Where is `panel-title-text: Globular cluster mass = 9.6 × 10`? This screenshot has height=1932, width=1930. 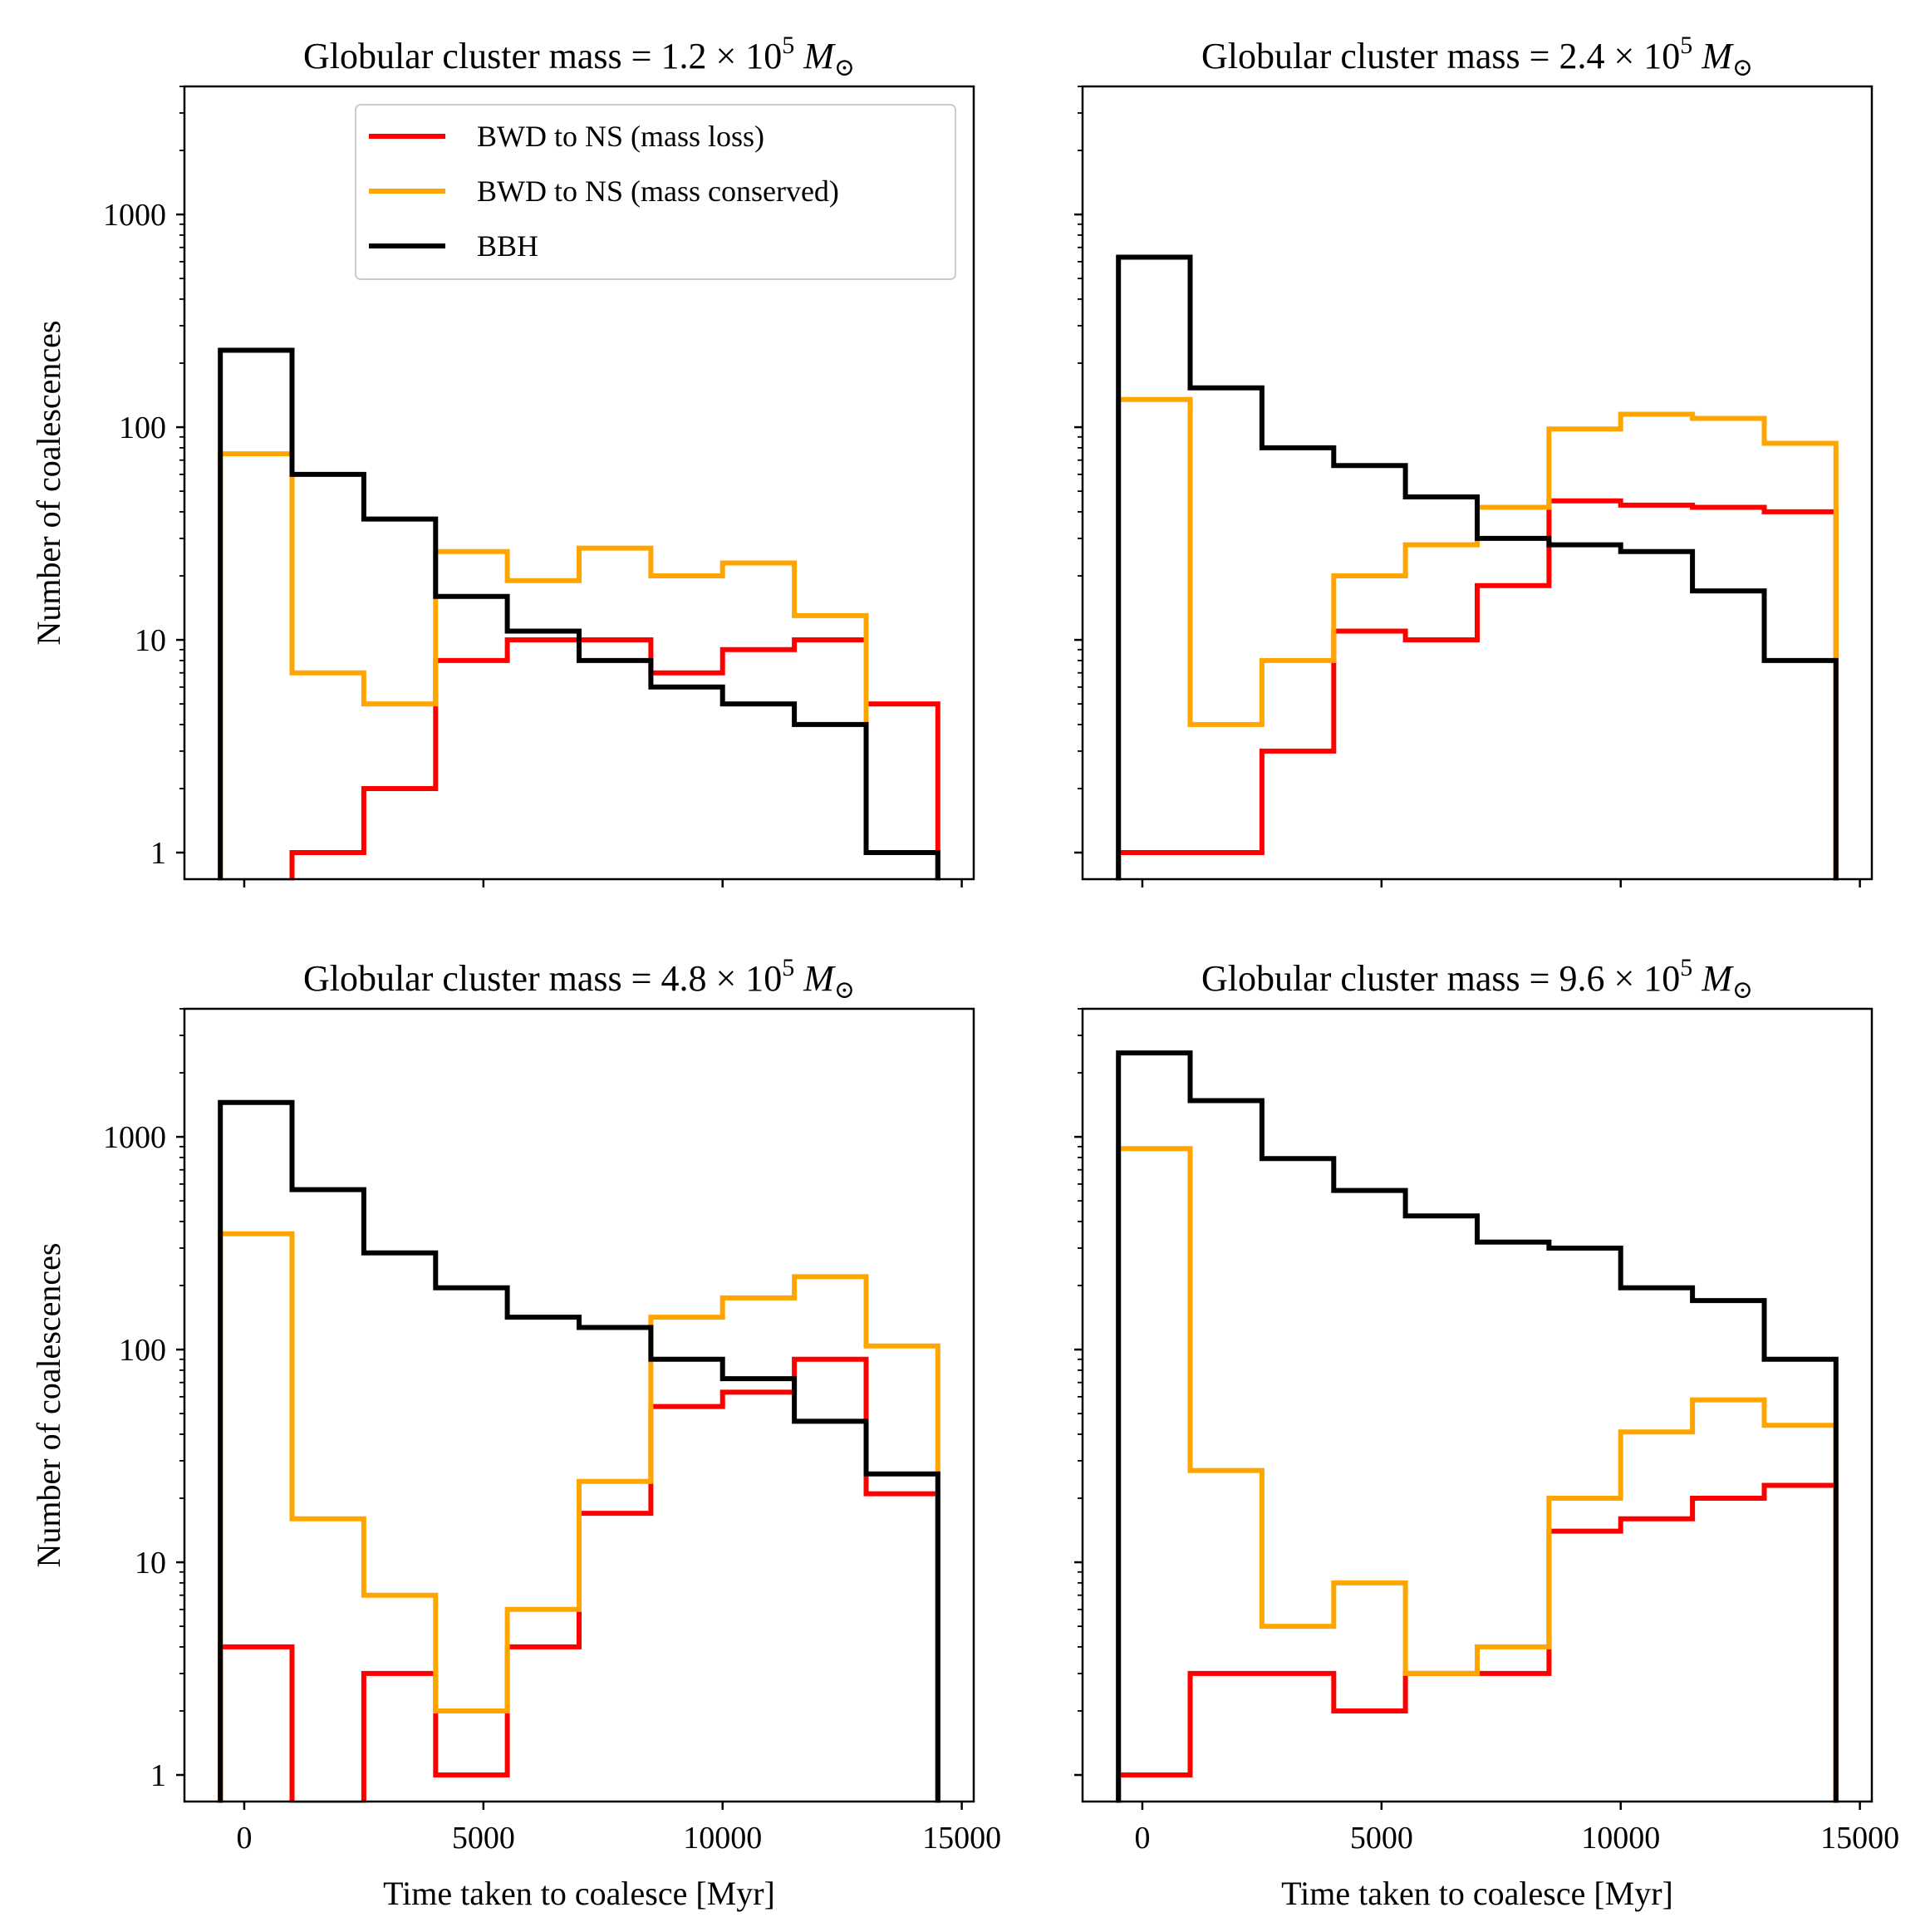
panel-title-text: Globular cluster mass = 9.6 × 10 is located at coordinates (1440, 978).